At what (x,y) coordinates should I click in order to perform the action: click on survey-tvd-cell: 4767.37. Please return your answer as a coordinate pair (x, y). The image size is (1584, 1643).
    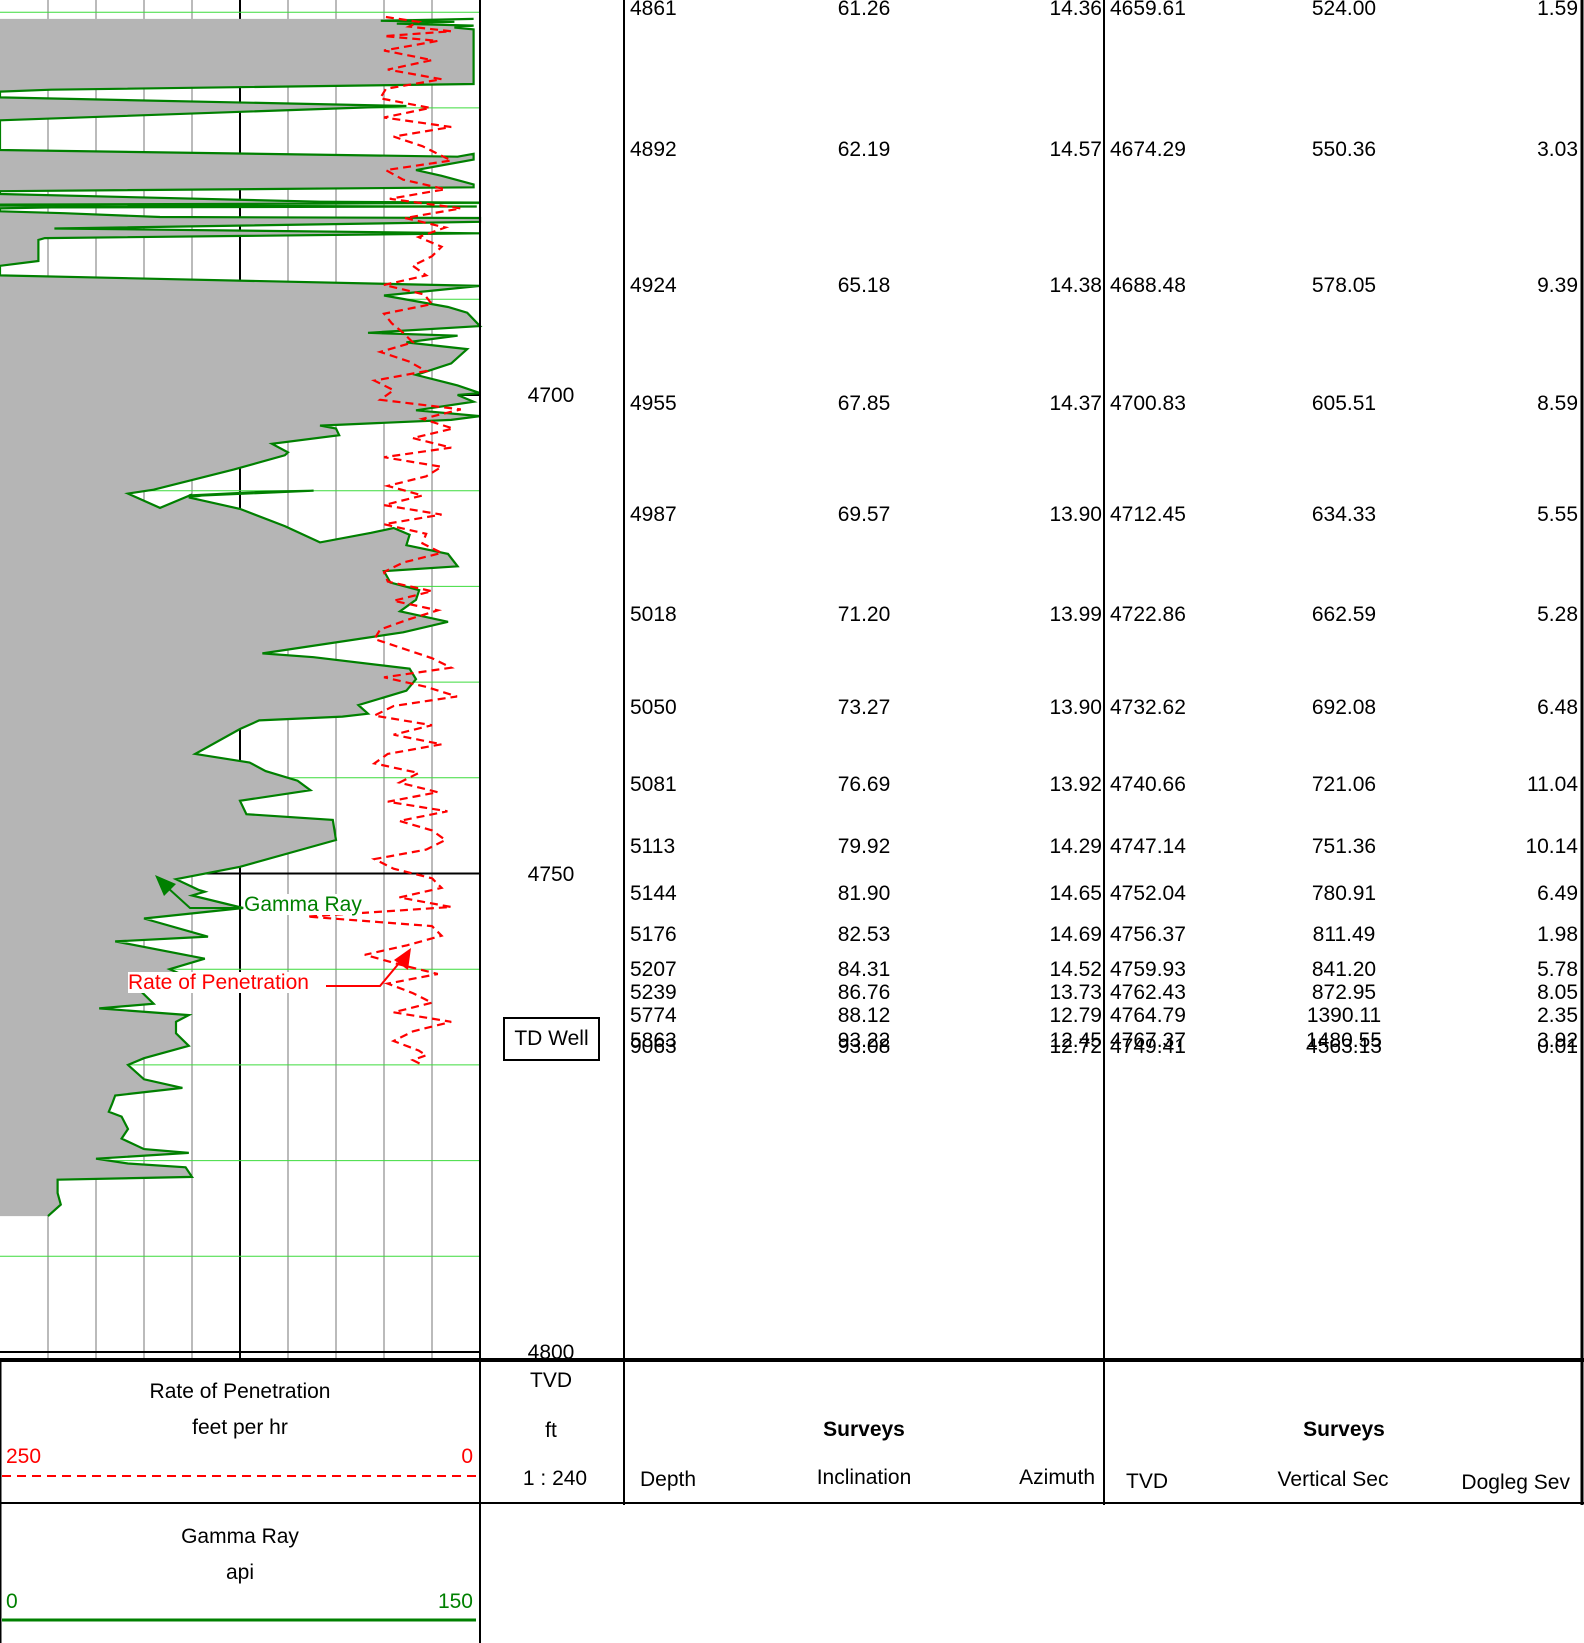
    Looking at the image, I should click on (1148, 1040).